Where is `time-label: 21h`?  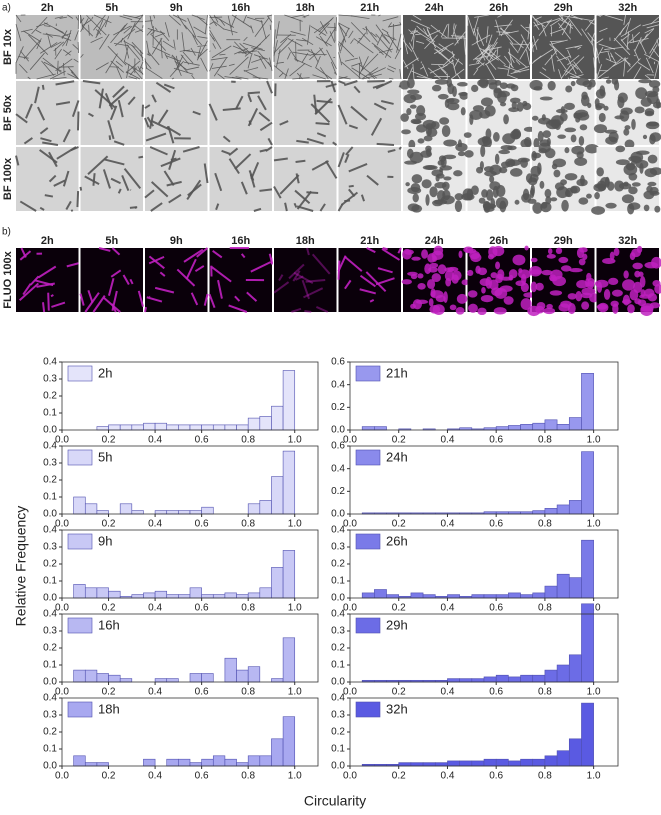
time-label: 21h is located at coordinates (369, 8).